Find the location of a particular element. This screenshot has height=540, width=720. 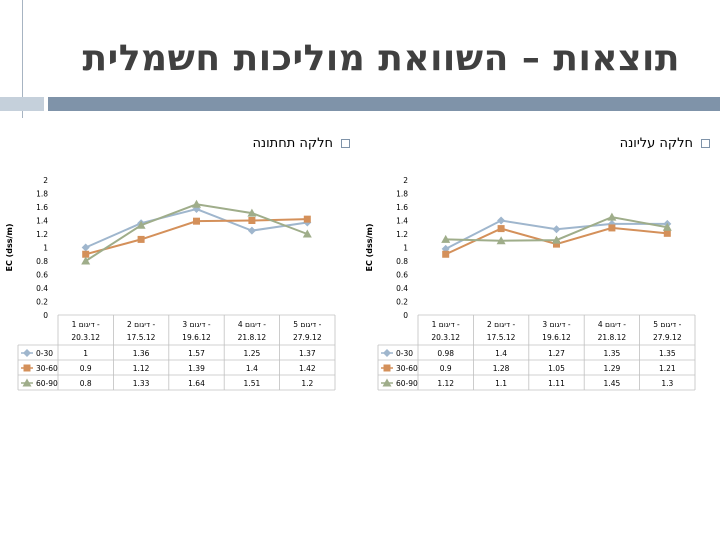

table-value: 0.8 is located at coordinates (86, 383).